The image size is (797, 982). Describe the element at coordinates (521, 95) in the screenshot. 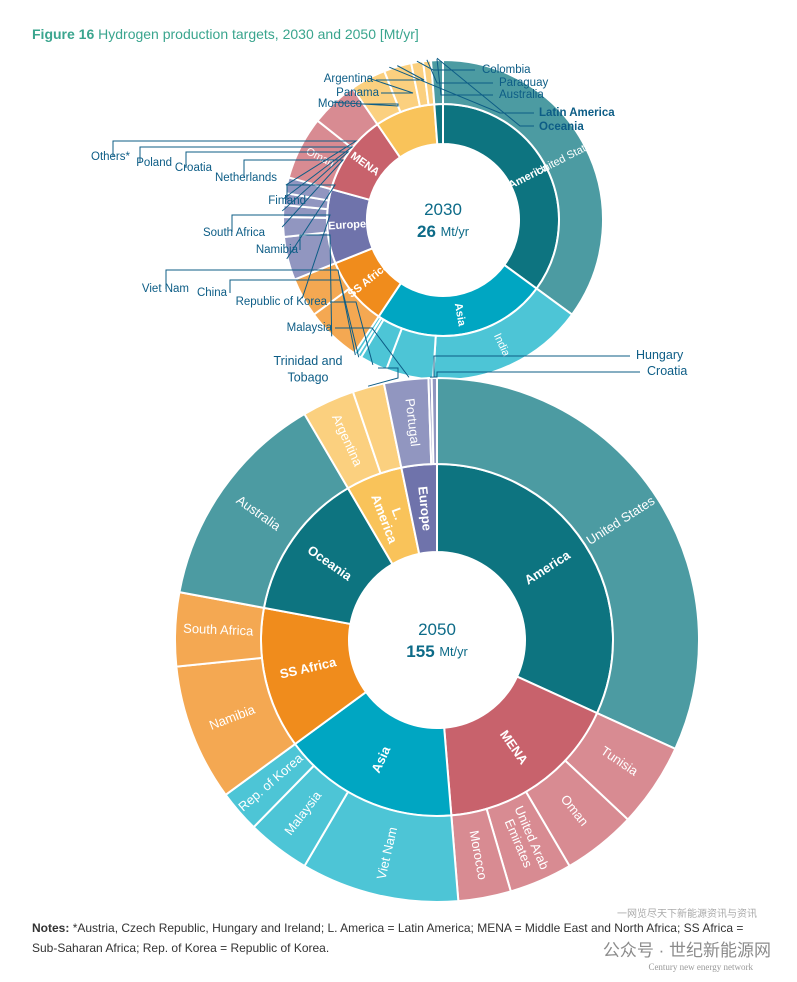

I see `callout-label-australia: Australia` at that location.